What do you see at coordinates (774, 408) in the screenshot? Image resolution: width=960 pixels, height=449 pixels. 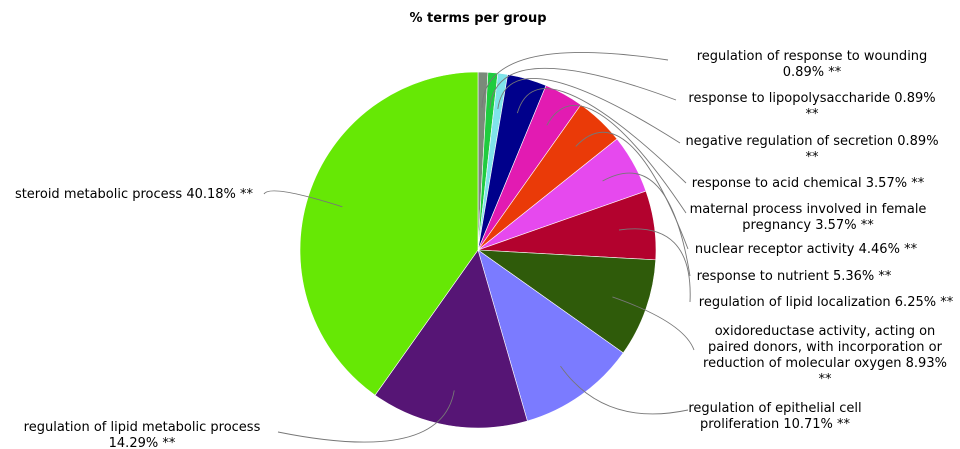 I see `slice-label-line: regulation of epithelial cell` at bounding box center [774, 408].